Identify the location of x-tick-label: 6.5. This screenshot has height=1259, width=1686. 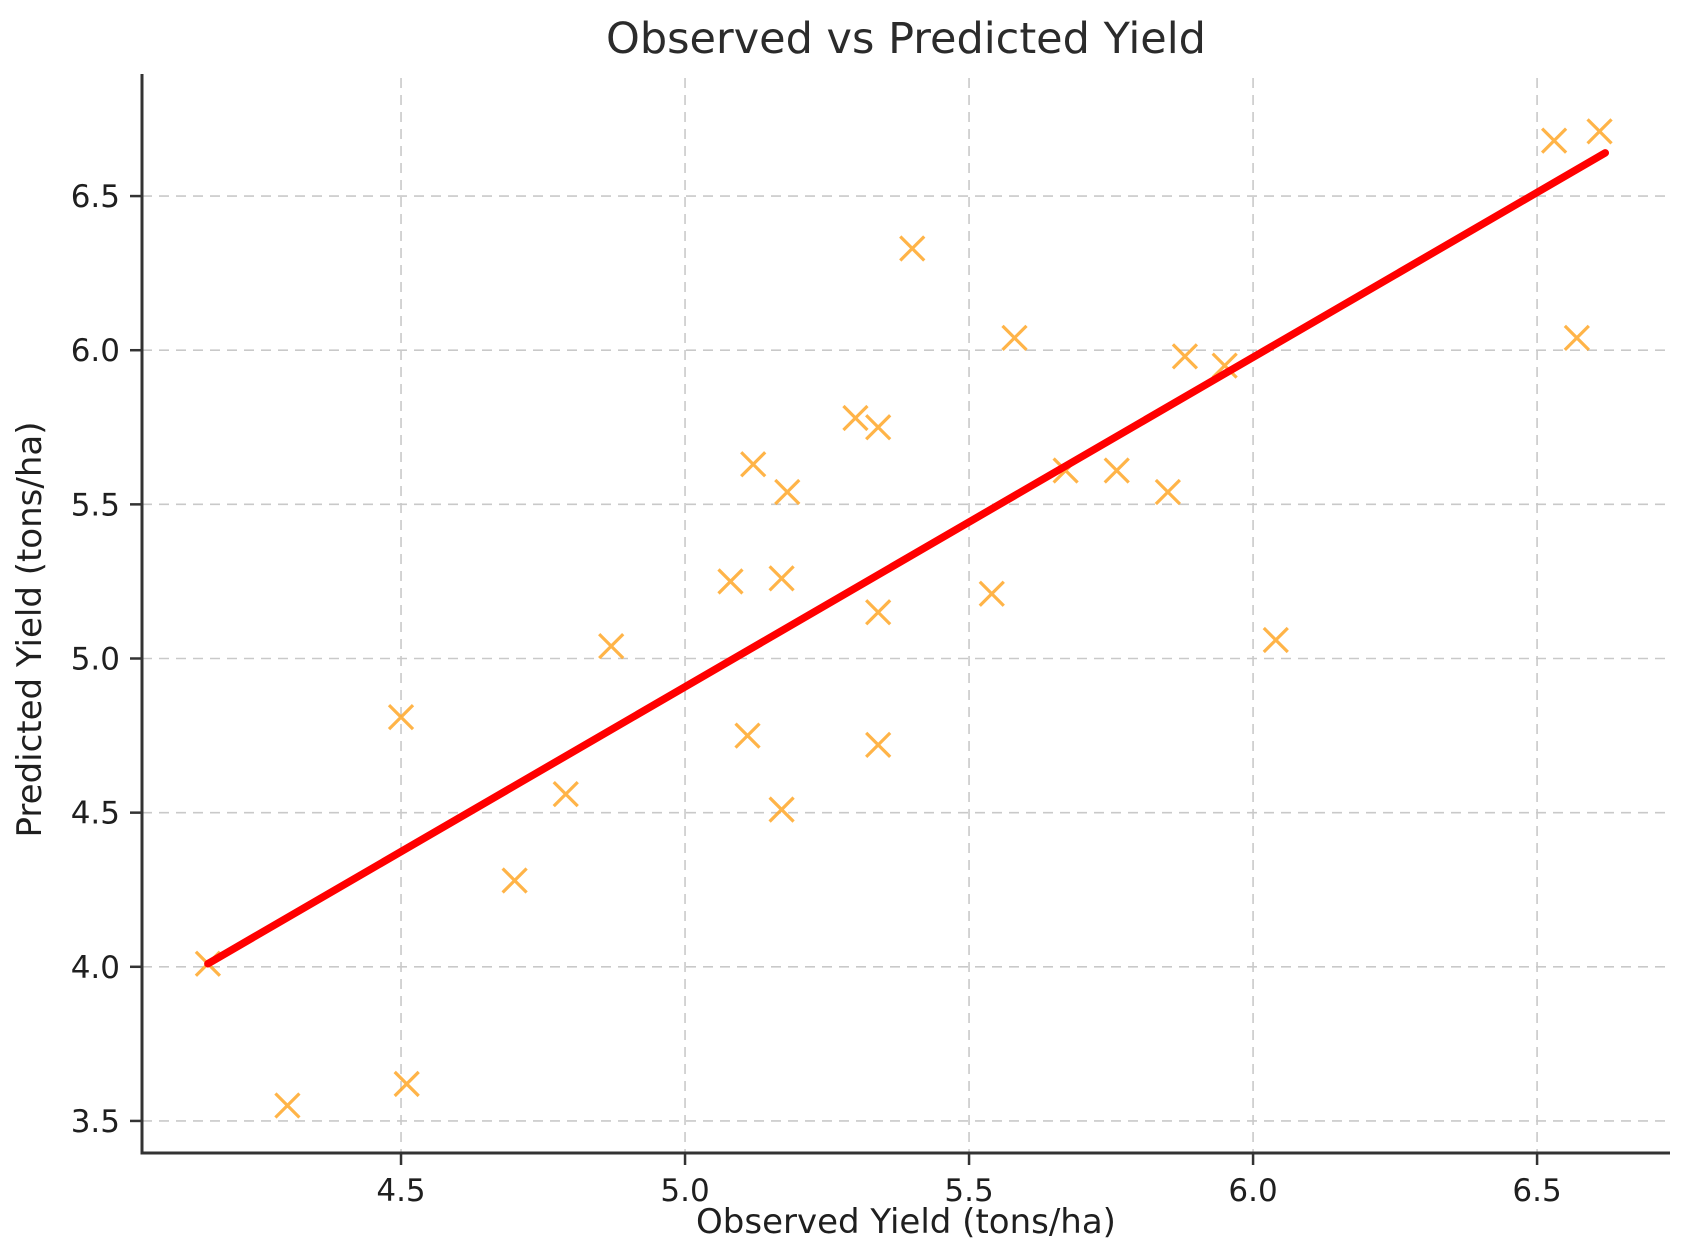
(1536, 1191).